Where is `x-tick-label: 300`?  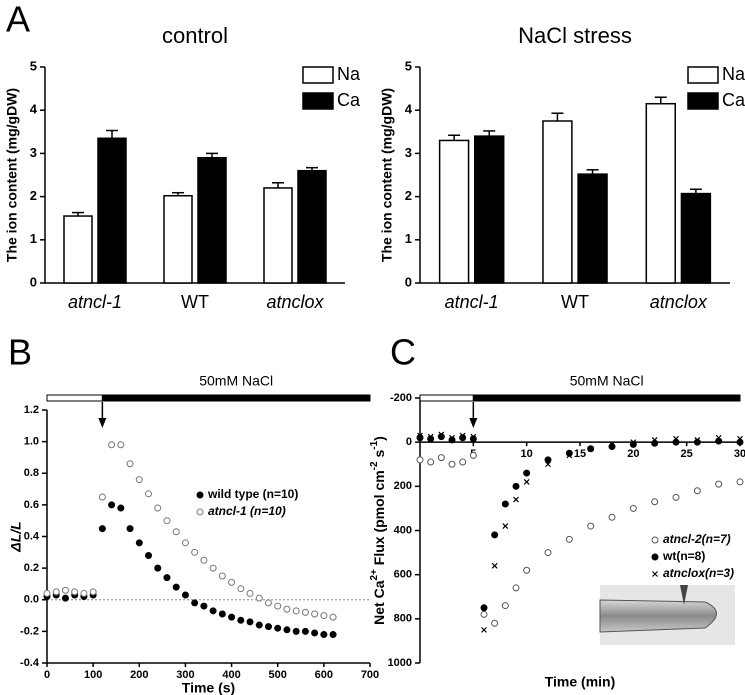
x-tick-label: 300 is located at coordinates (185, 675).